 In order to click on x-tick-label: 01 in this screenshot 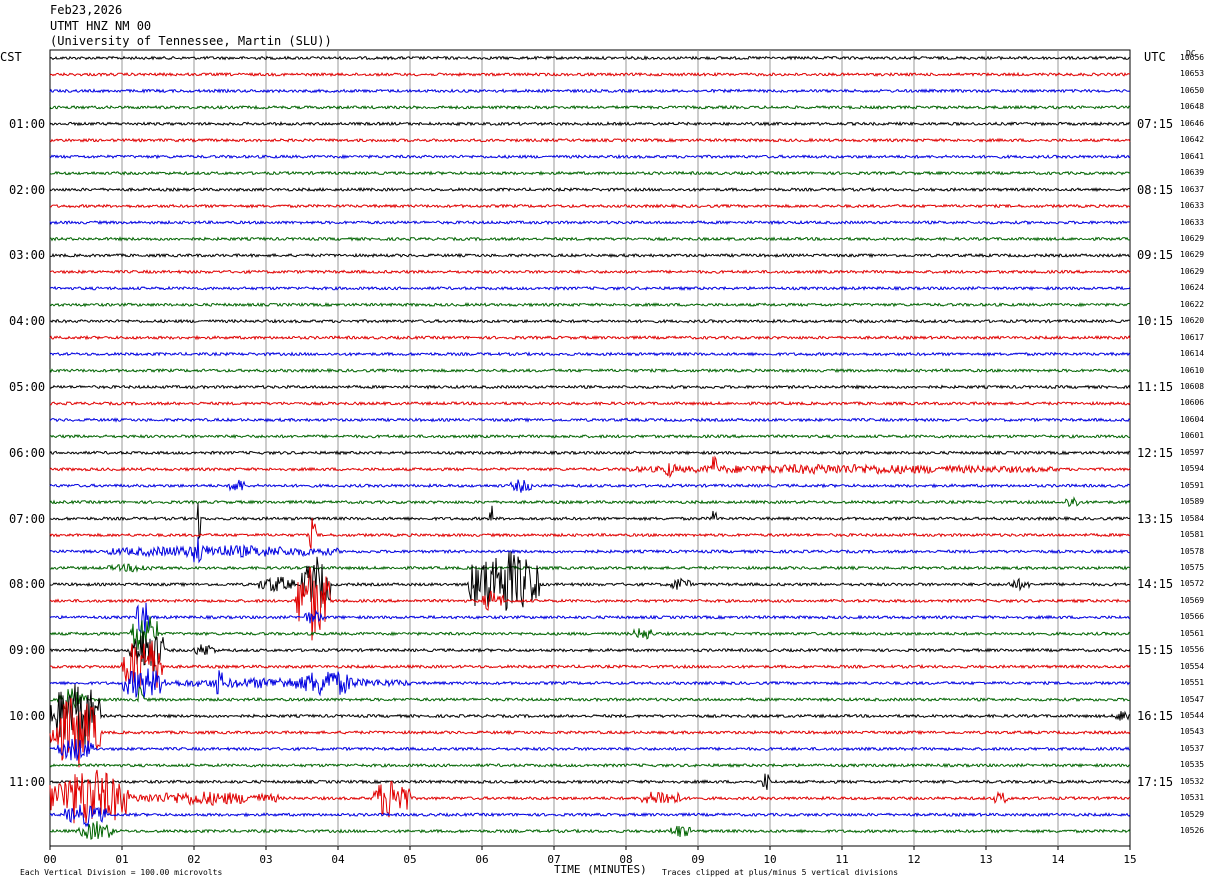, I will do `click(121, 859)`.